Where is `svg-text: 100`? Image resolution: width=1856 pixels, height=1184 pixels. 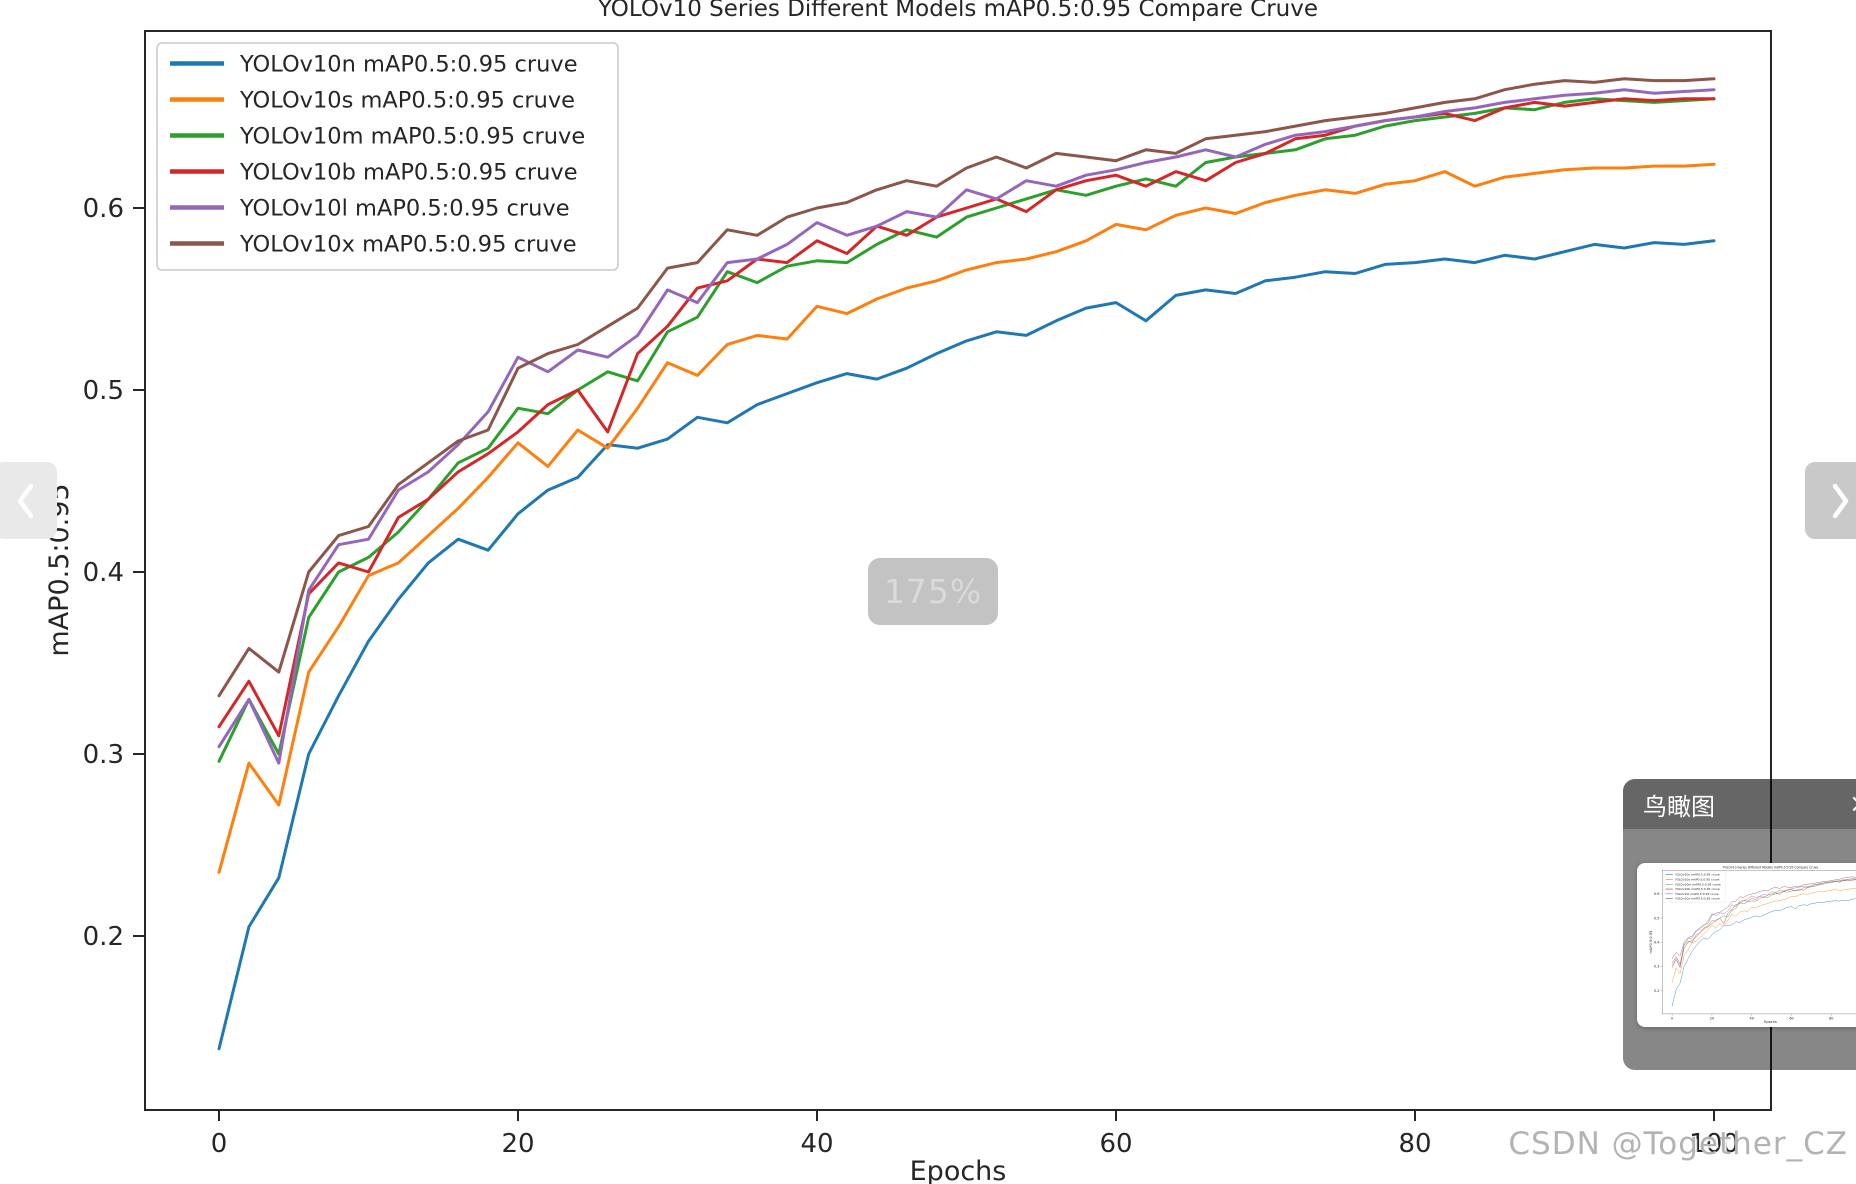 svg-text: 100 is located at coordinates (1714, 1144).